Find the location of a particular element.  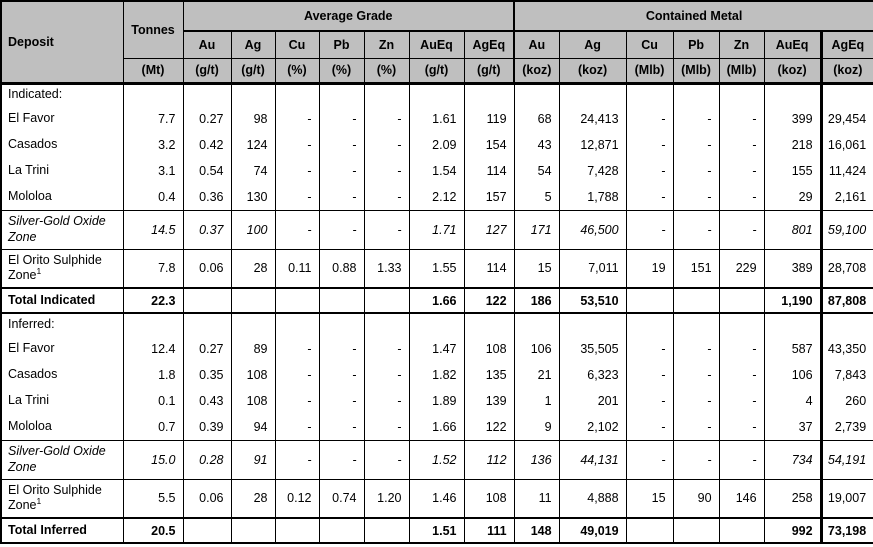

value-cell: 44,131 is located at coordinates (592, 459).